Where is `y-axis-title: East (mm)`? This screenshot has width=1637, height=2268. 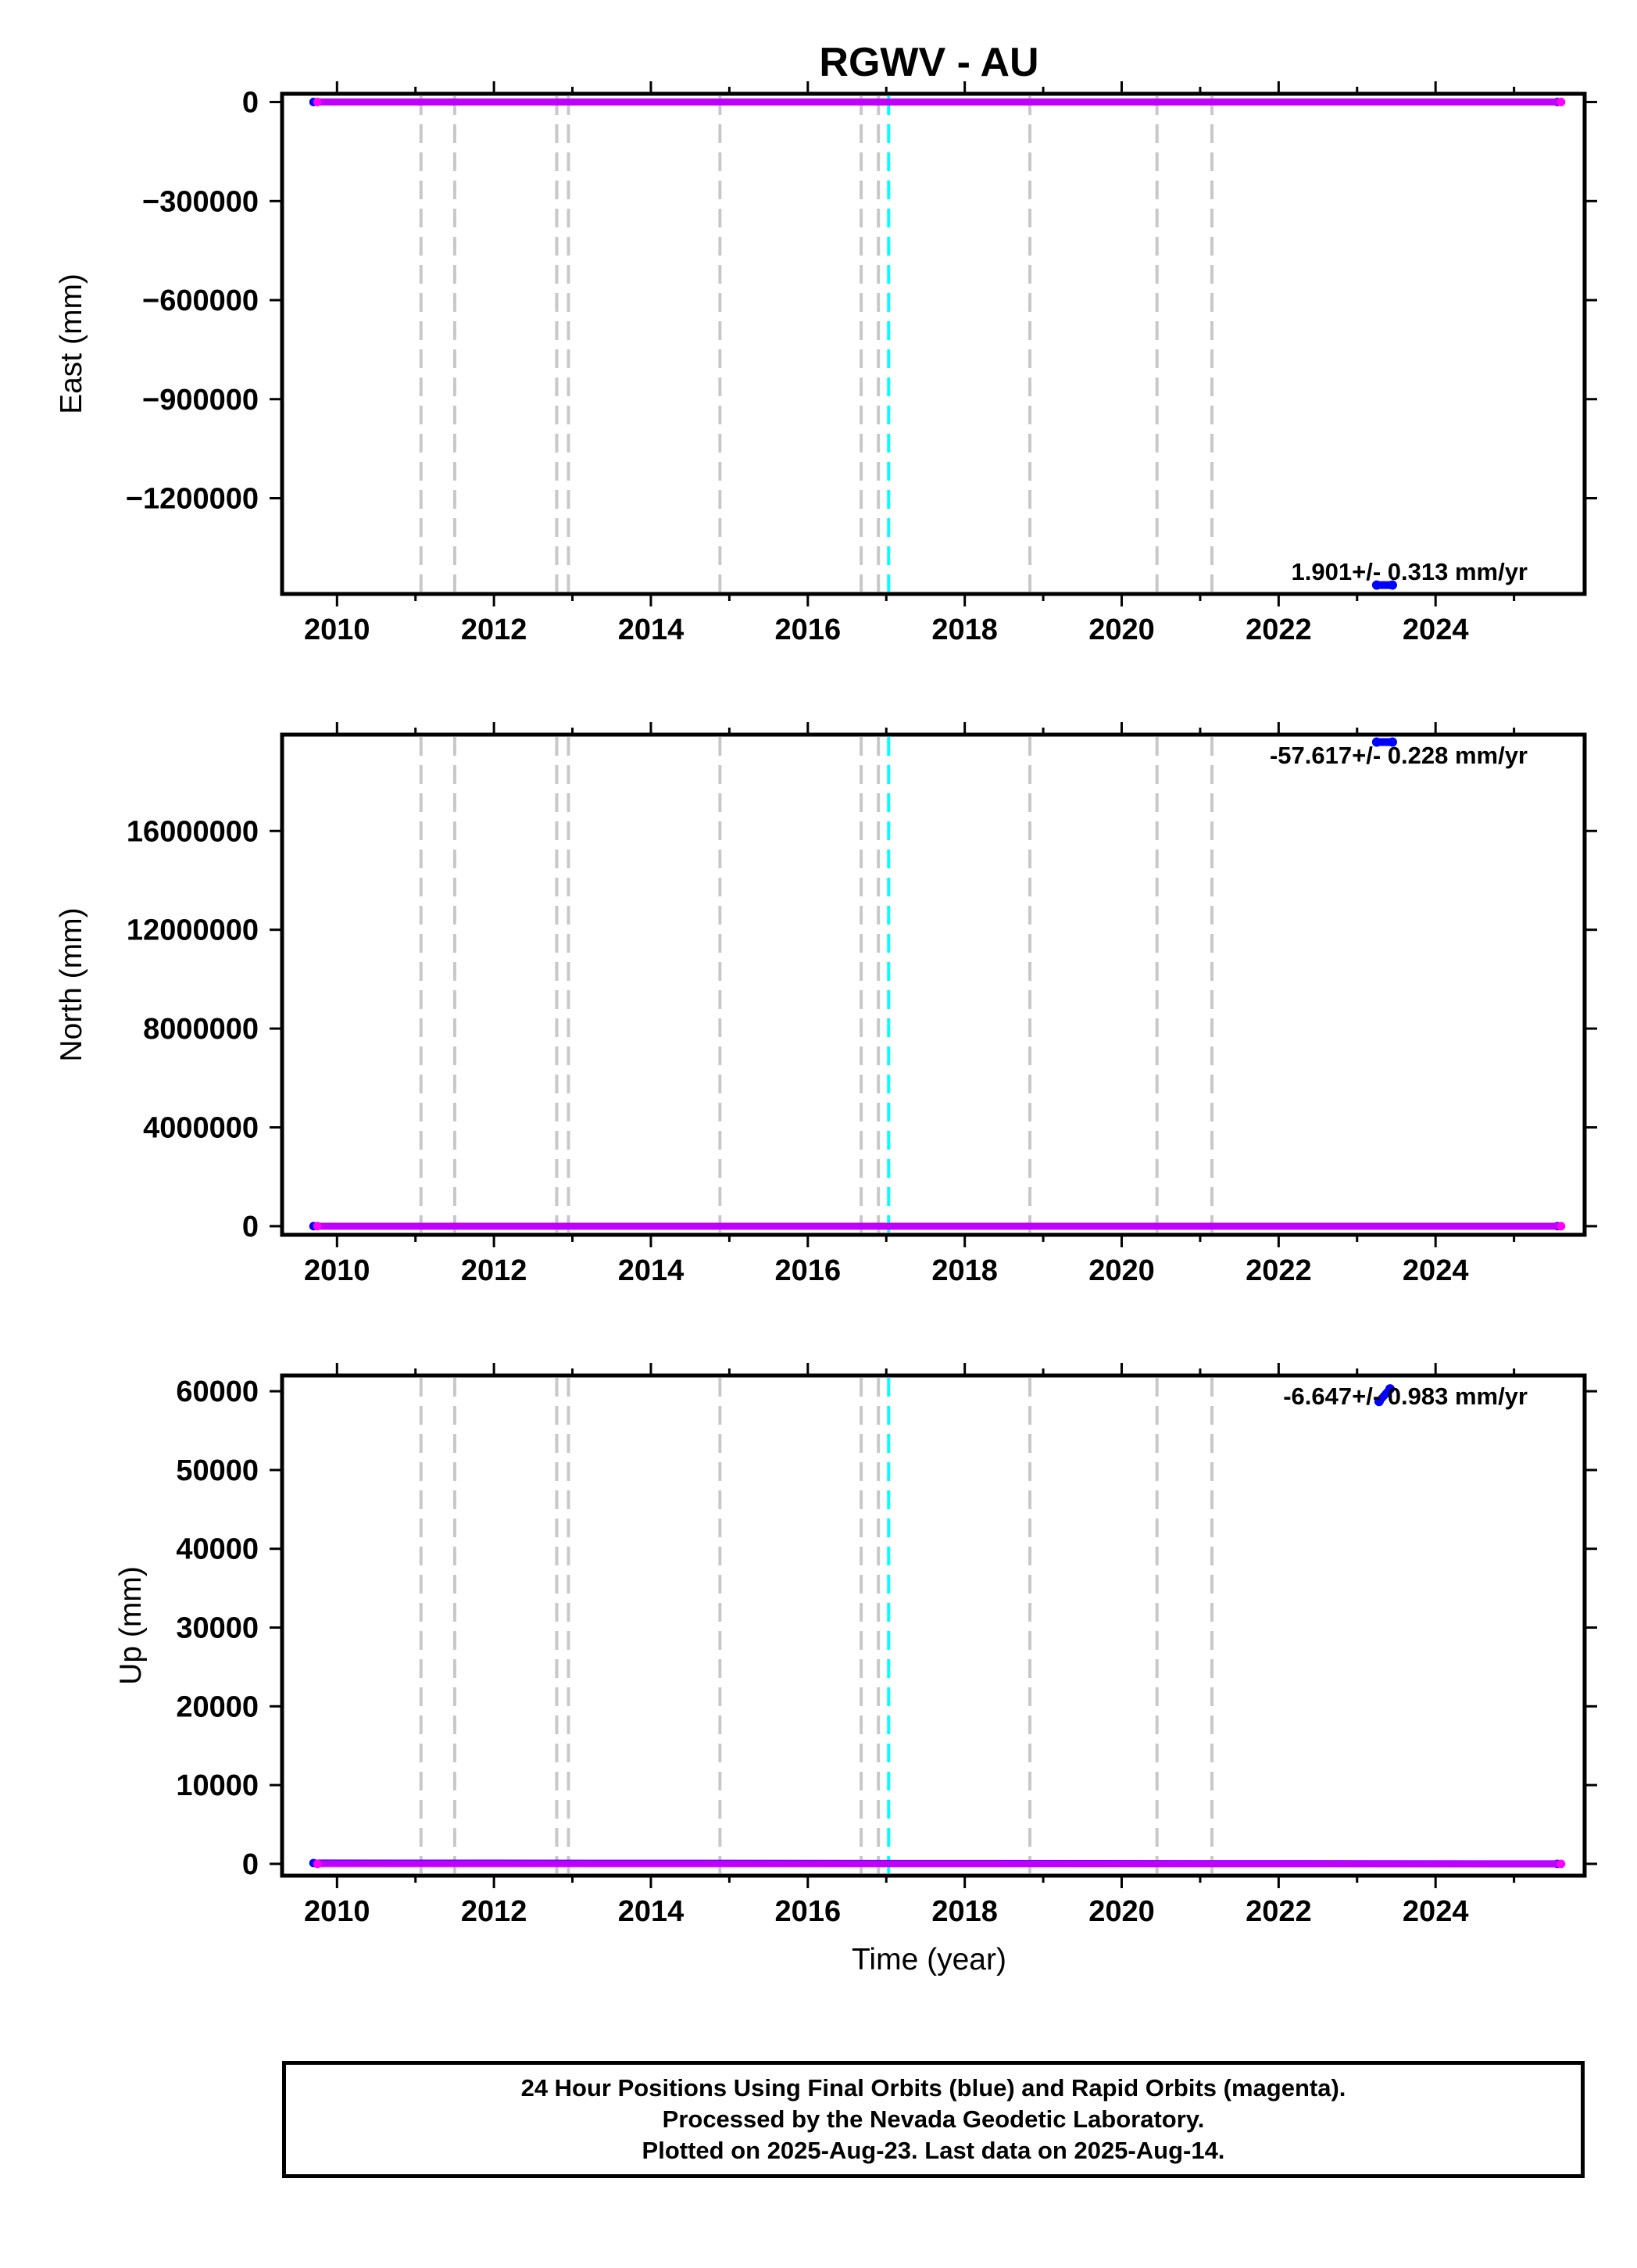 y-axis-title: East (mm) is located at coordinates (71, 344).